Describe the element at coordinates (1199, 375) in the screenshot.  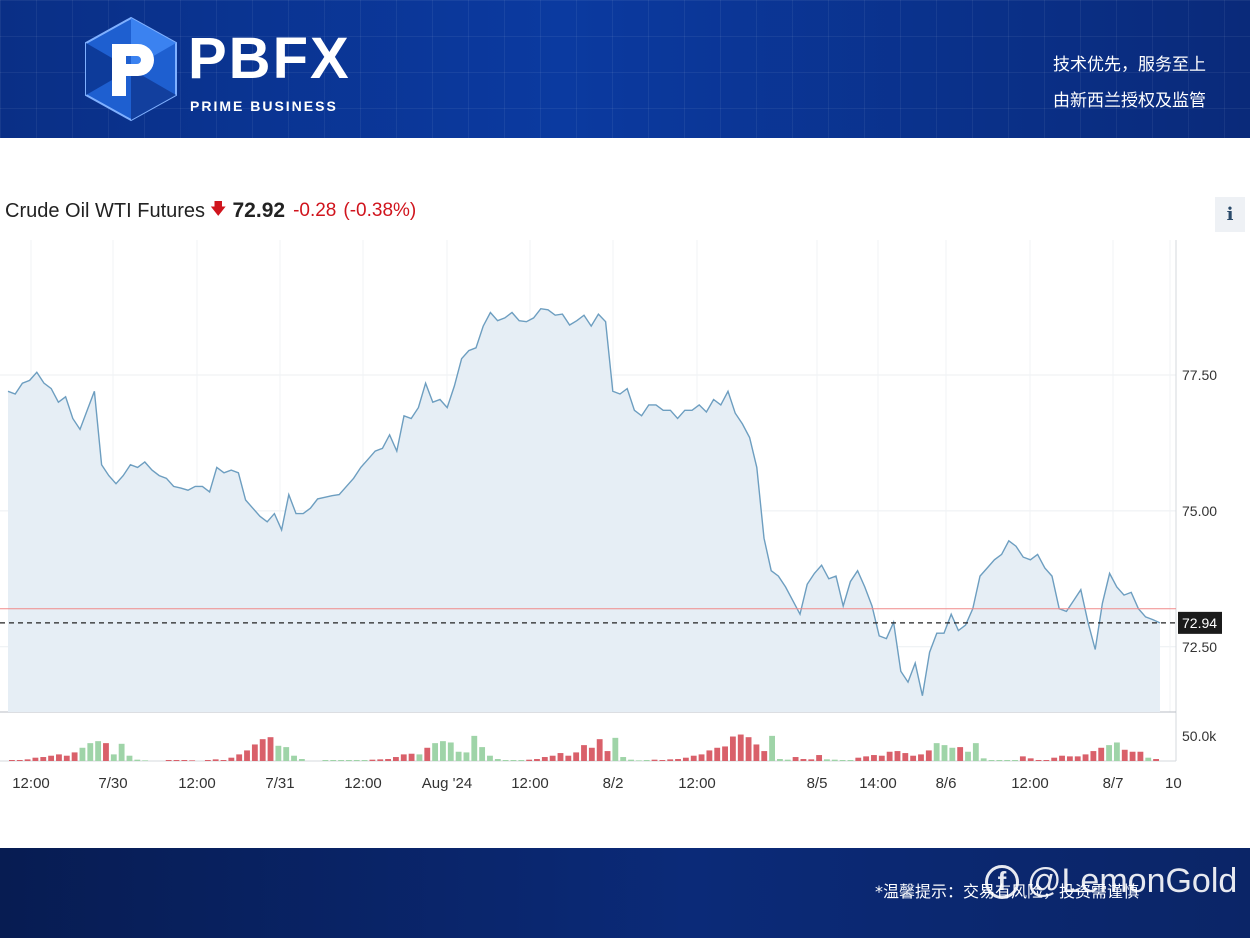
I see `y-tick-label: 77.50` at that location.